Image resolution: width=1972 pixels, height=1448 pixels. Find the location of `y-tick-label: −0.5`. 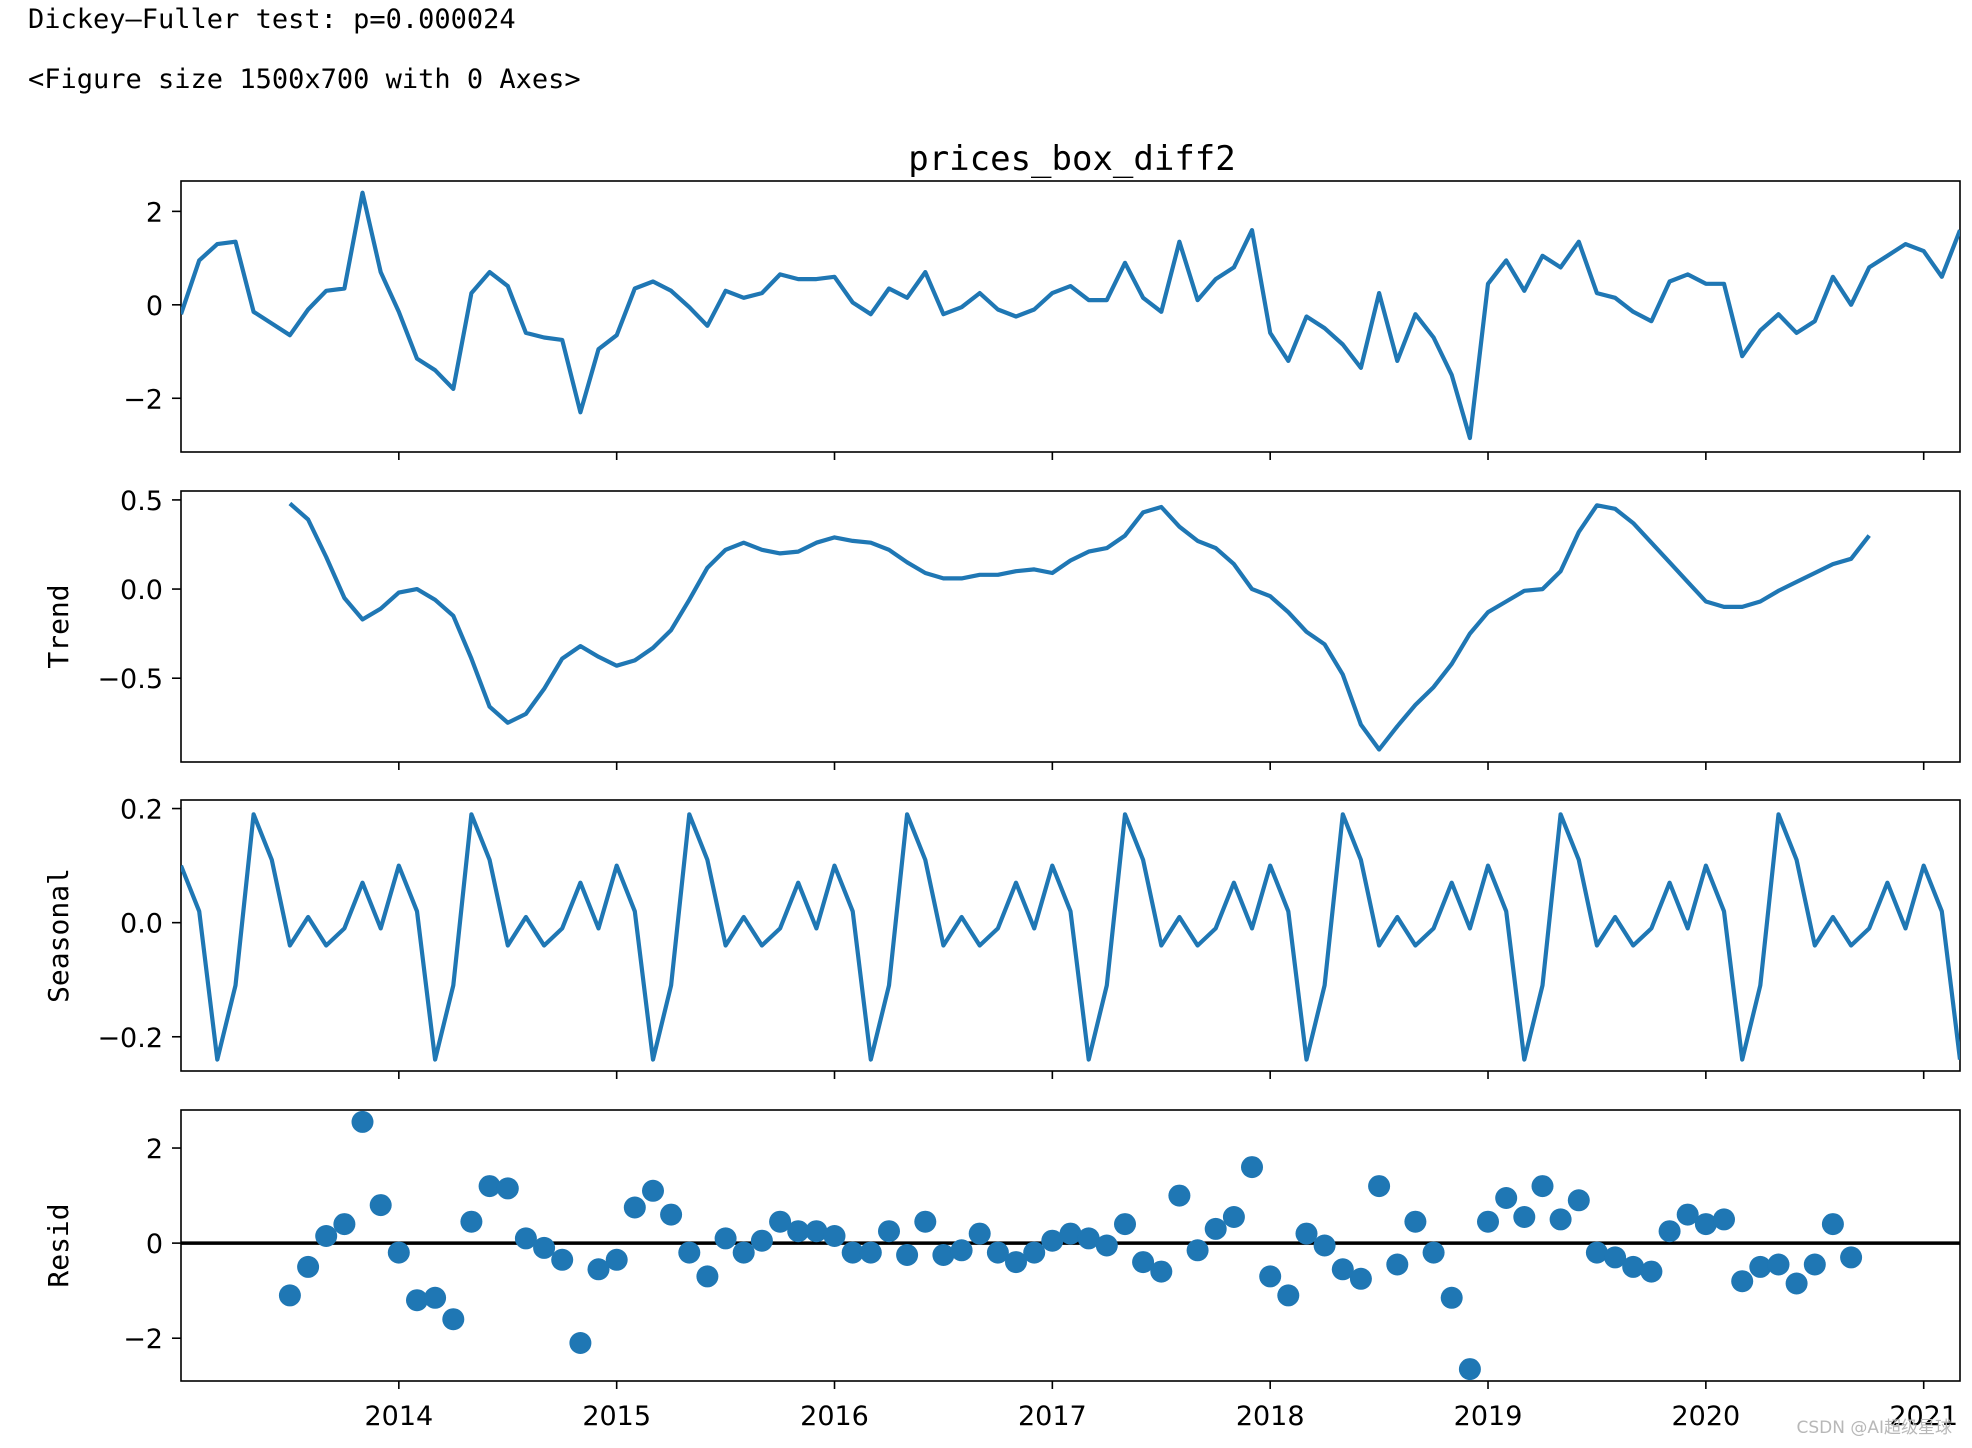

y-tick-label: −0.5 is located at coordinates (130, 679).